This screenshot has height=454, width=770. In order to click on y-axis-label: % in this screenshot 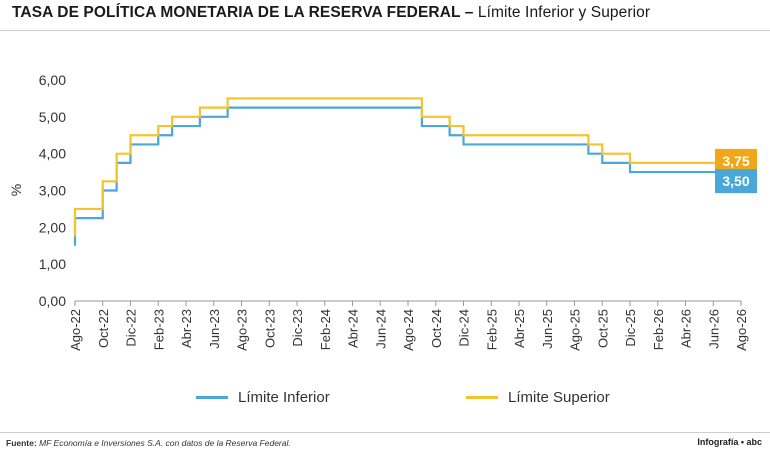, I will do `click(16, 190)`.